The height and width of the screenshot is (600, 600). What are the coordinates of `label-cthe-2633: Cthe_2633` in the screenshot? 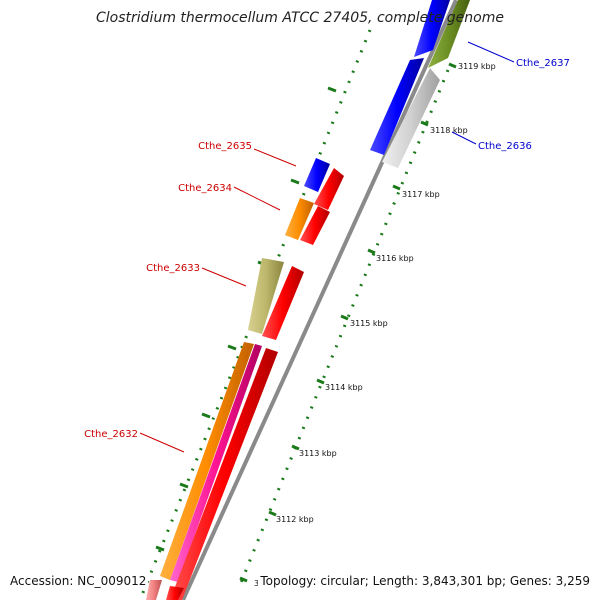 It's located at (173, 268).